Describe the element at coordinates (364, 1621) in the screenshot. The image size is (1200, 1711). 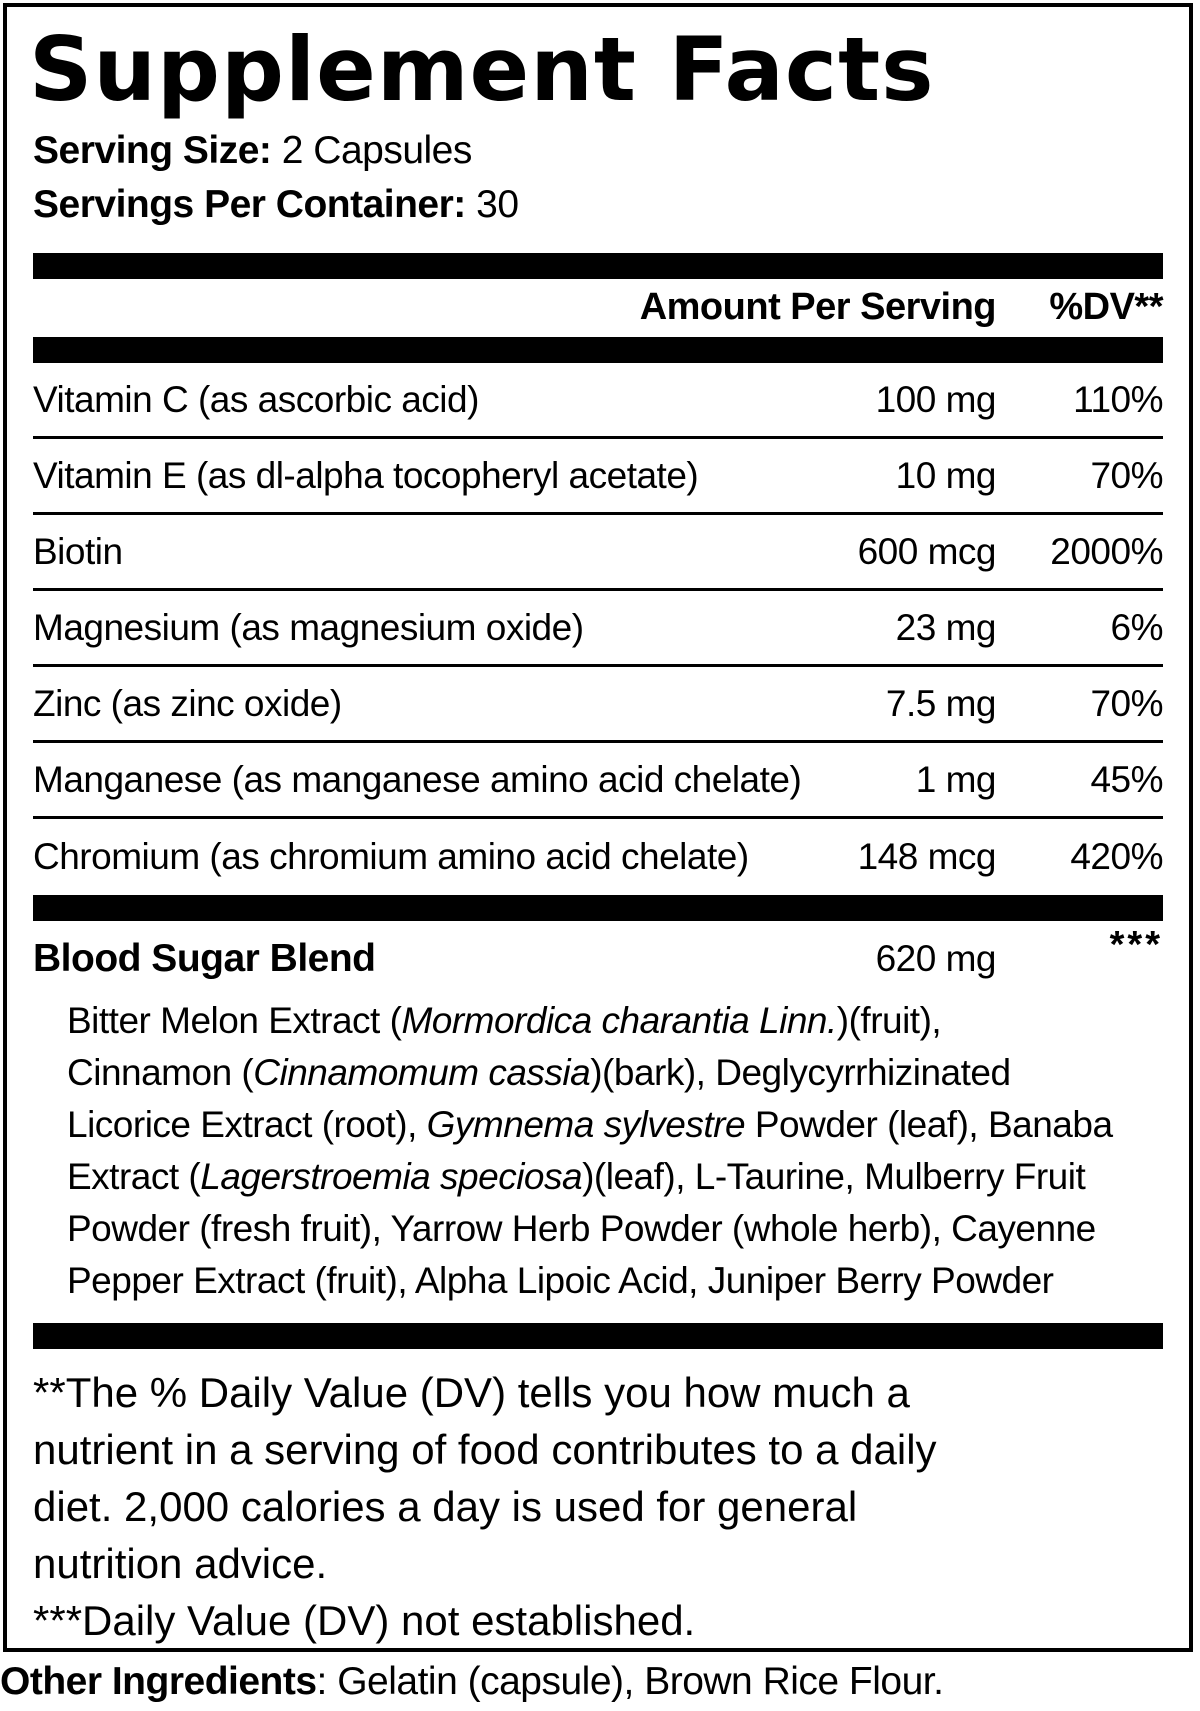
I see `not-established-footnote: ***Daily Value (DV) not established.` at that location.